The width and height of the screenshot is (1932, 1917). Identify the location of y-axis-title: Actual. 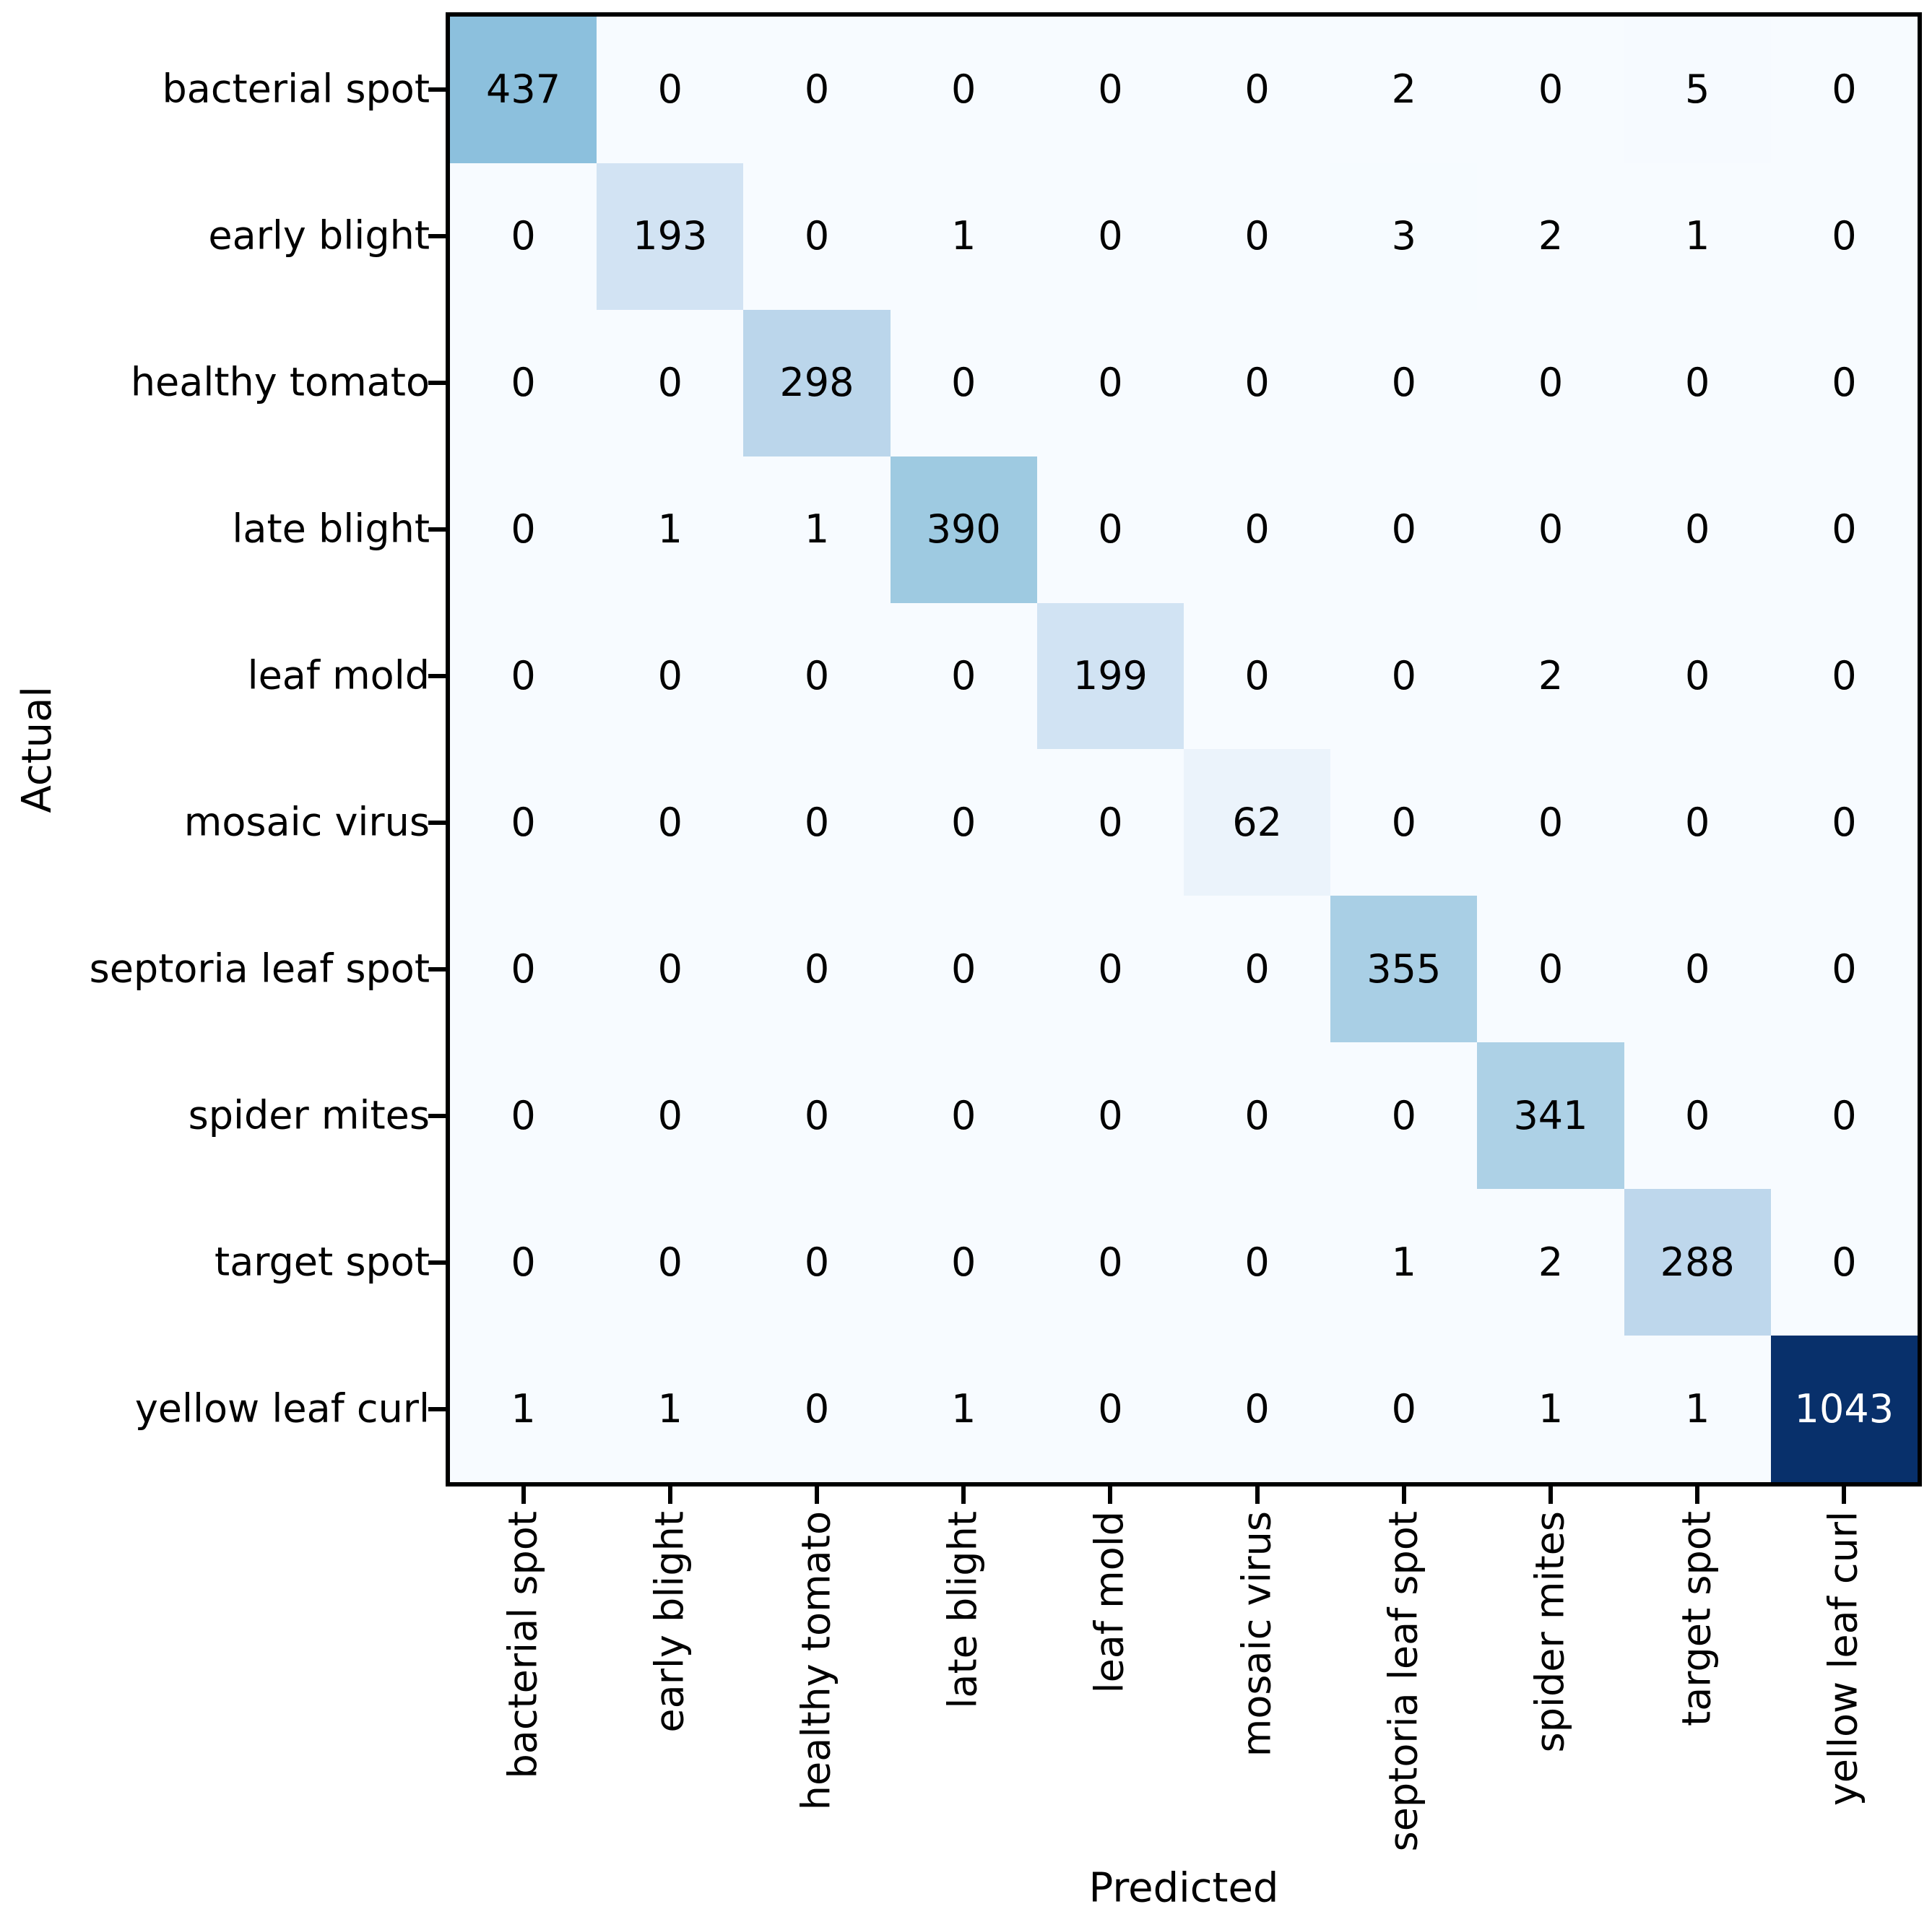
(37, 749).